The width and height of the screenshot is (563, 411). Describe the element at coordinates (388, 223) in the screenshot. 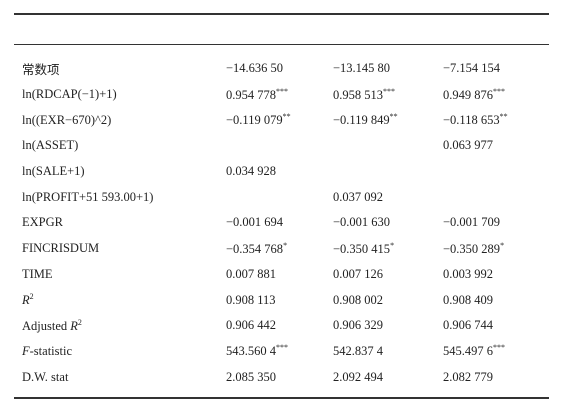

I see `cell: −0.001 630` at that location.